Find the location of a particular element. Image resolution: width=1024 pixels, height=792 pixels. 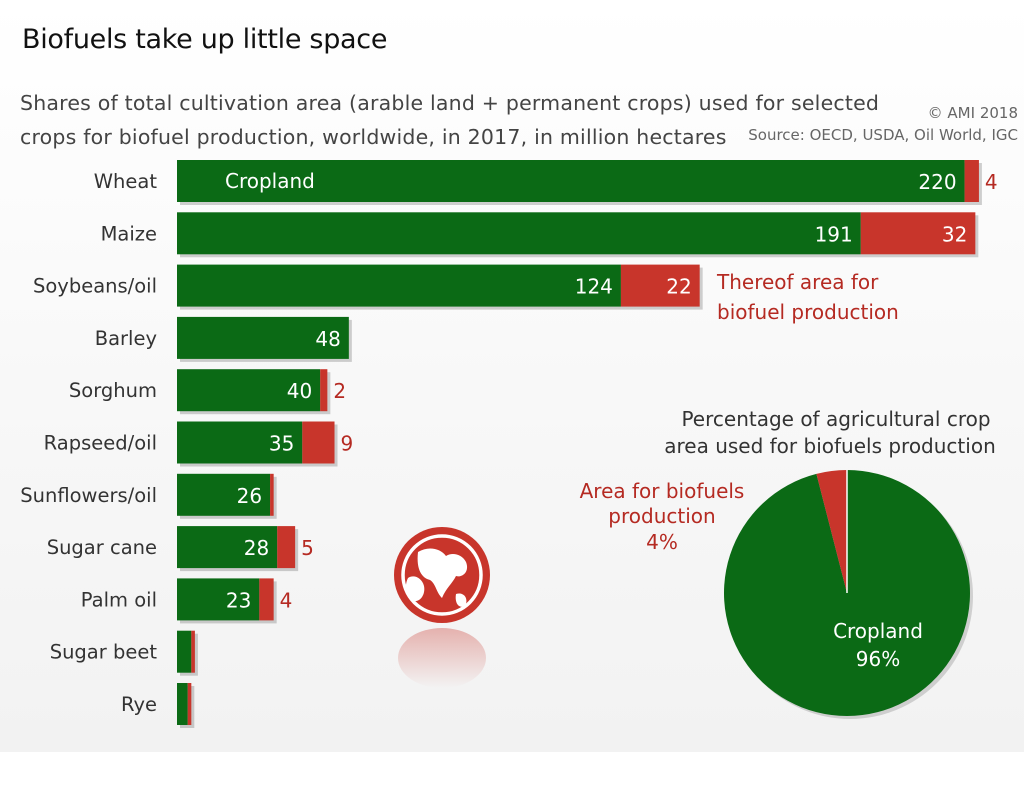

category-label: Barley is located at coordinates (126, 338).